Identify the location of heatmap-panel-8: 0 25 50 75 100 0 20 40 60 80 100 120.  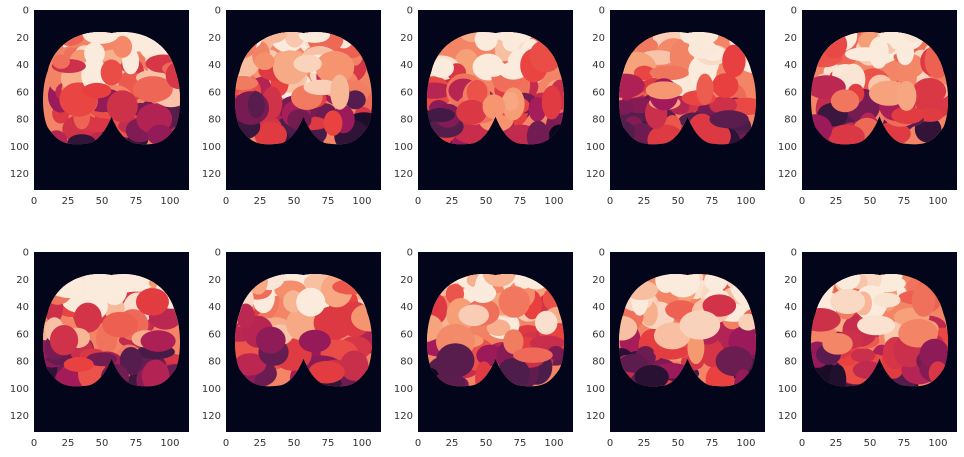
(483, 348).